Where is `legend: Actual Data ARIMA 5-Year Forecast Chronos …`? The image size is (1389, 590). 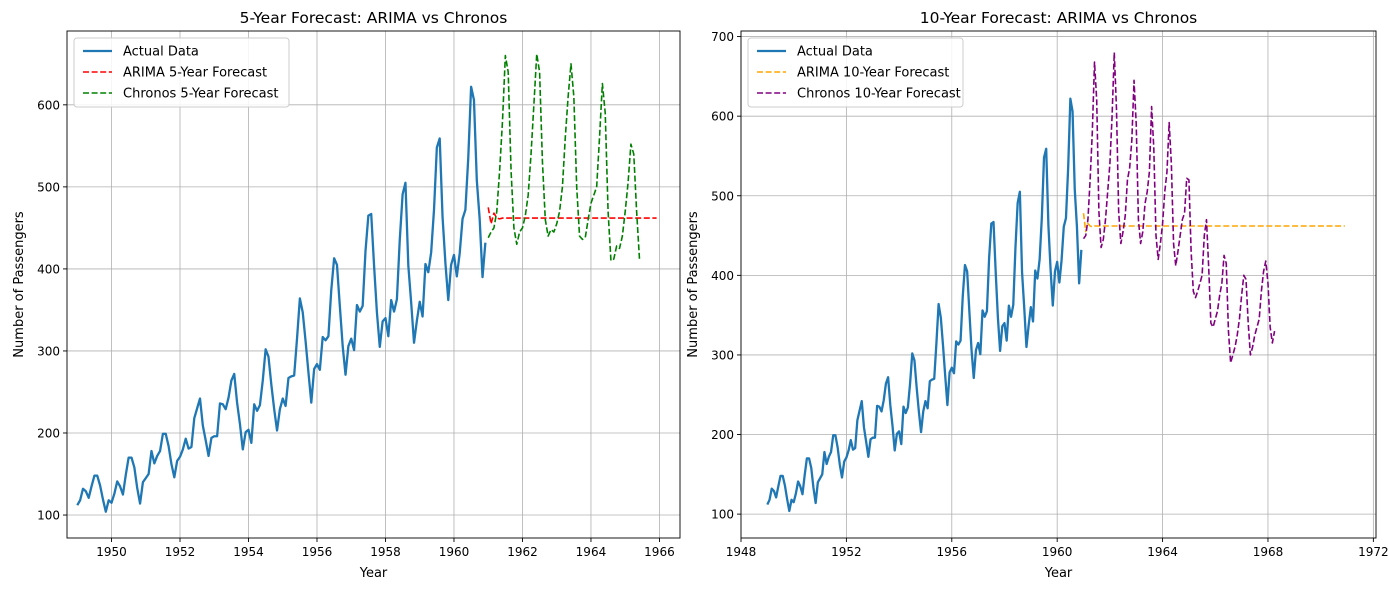 legend: Actual Data ARIMA 5-Year Forecast Chronos … is located at coordinates (181, 72).